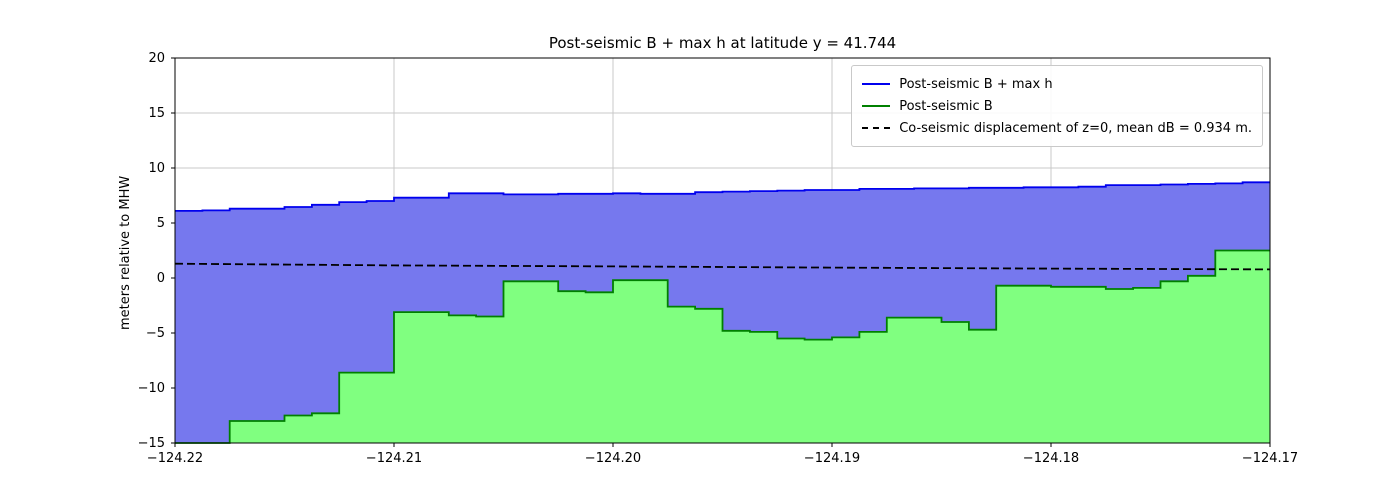 This screenshot has width=1400, height=500. I want to click on legend-label: Post-seismic B + max h, so click(976, 84).